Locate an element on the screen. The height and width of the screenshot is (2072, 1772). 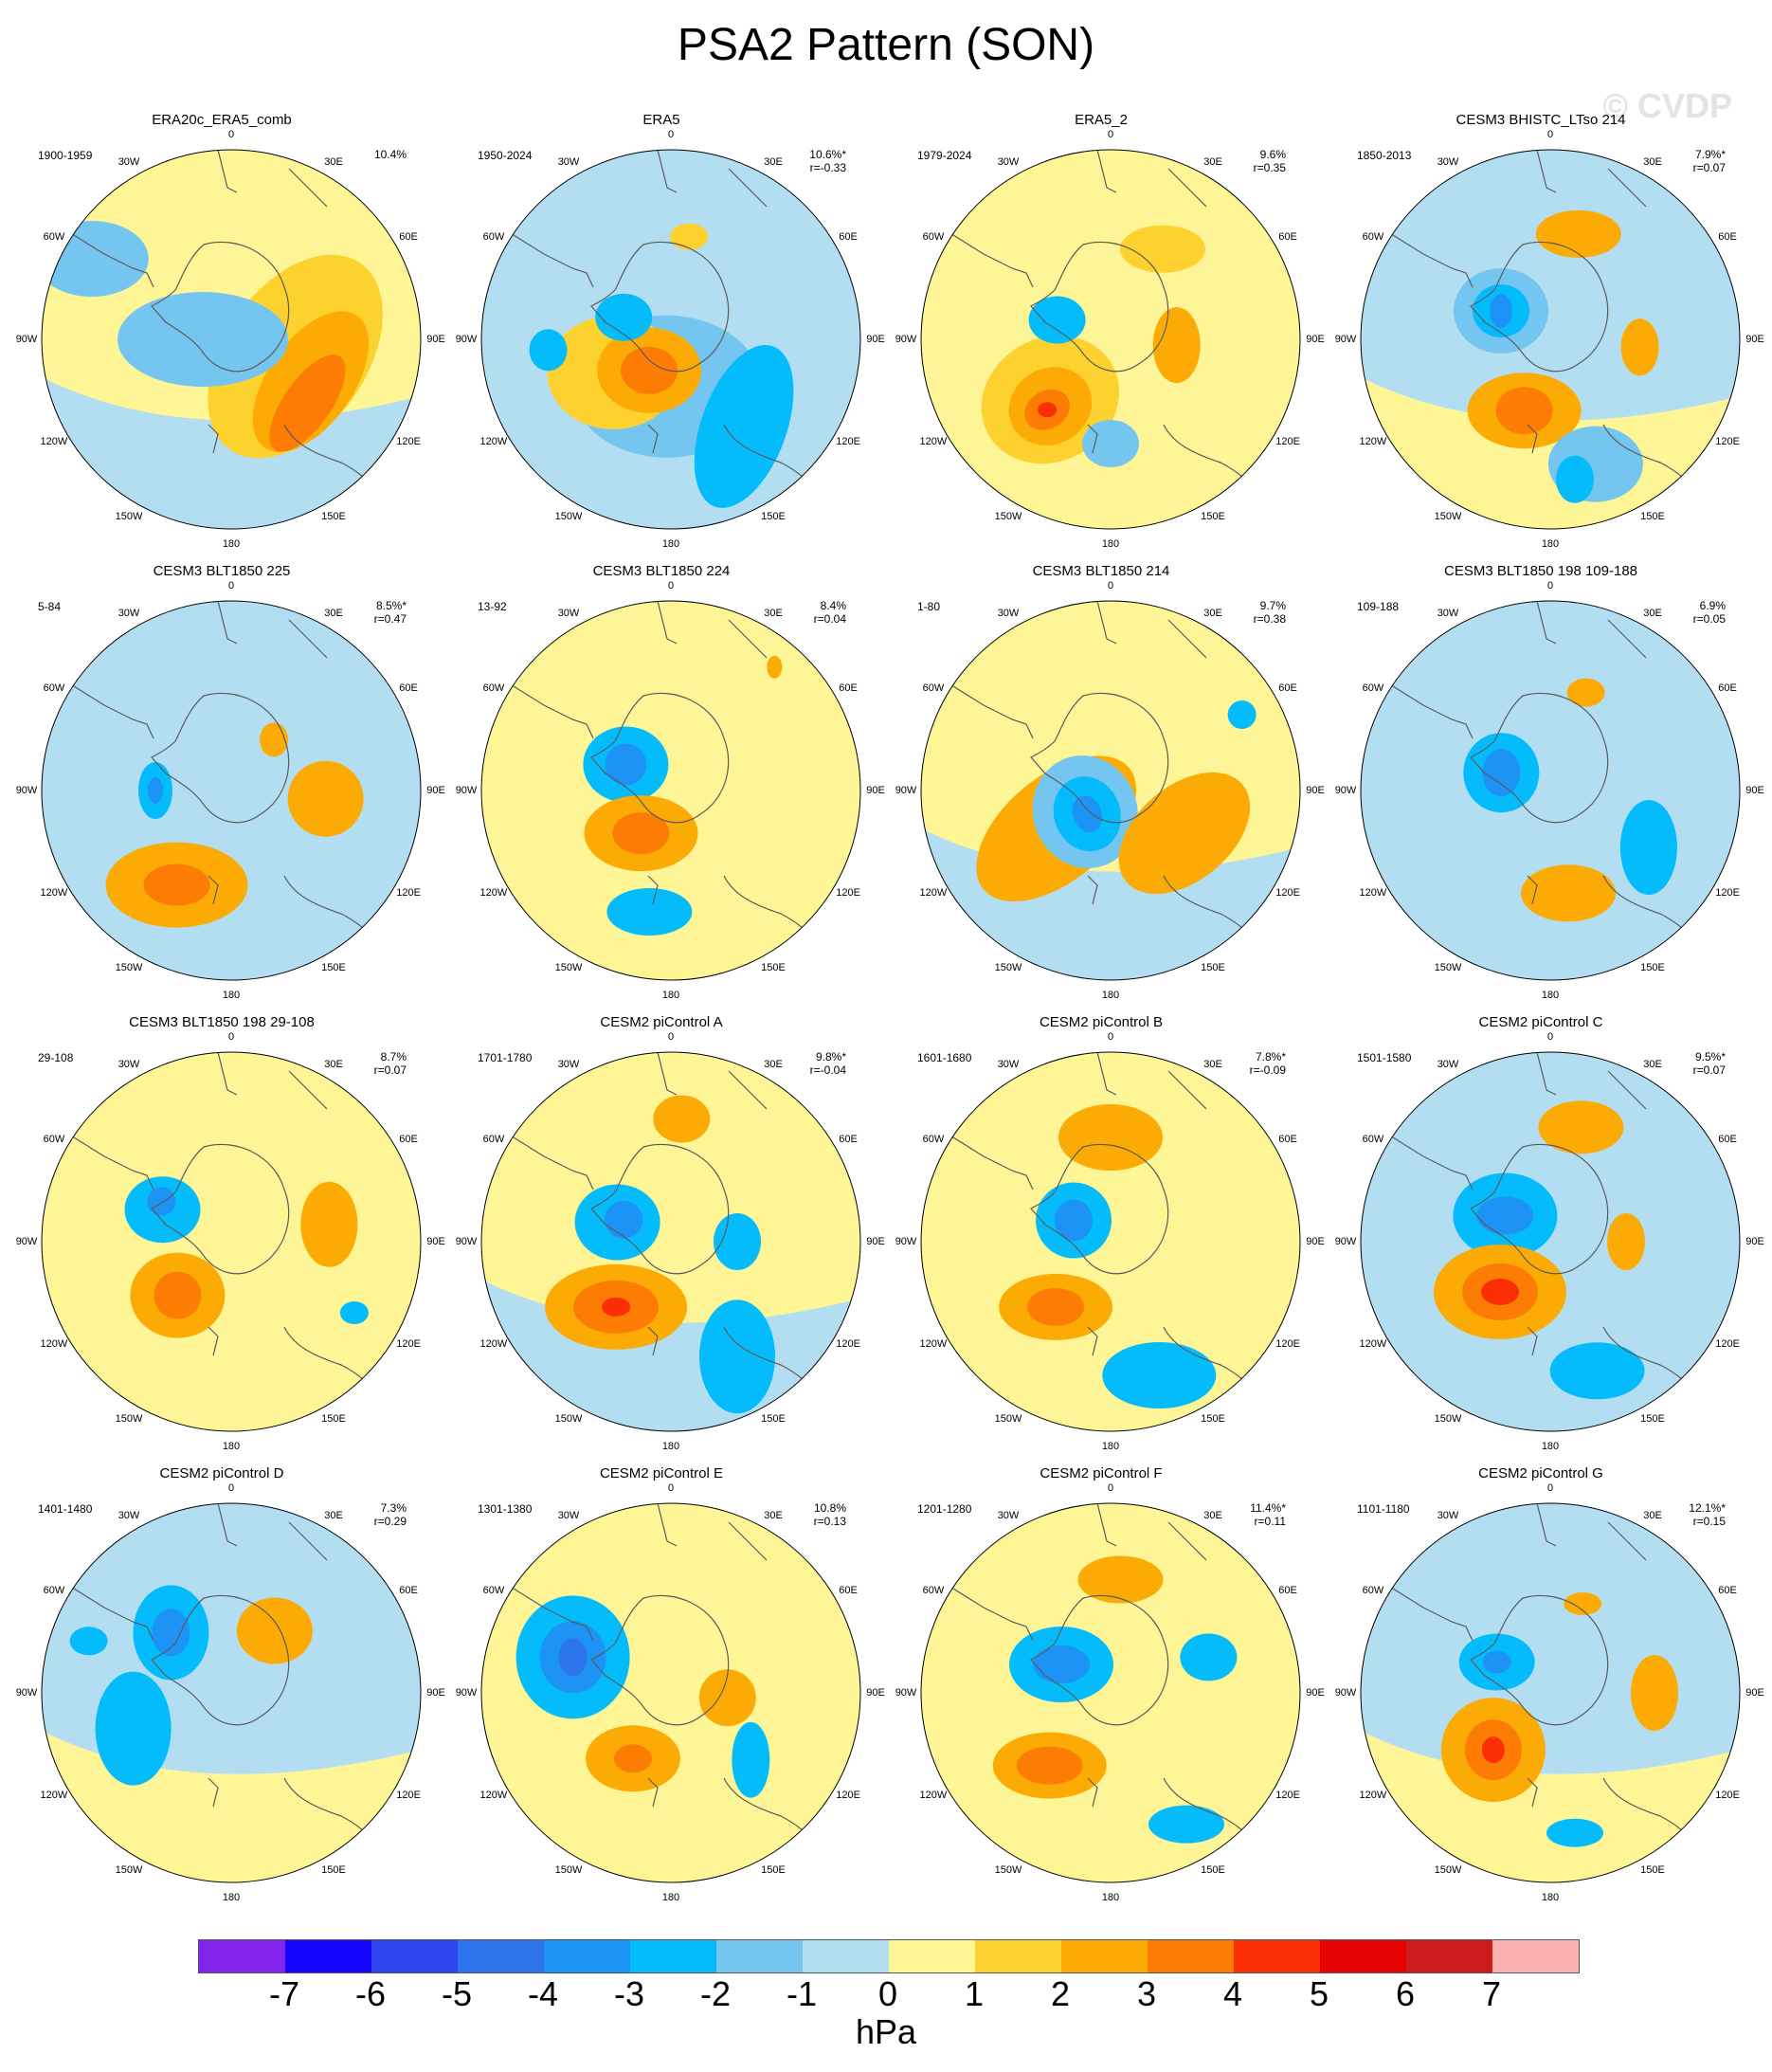
longitude-label: 180 is located at coordinates (231, 996).